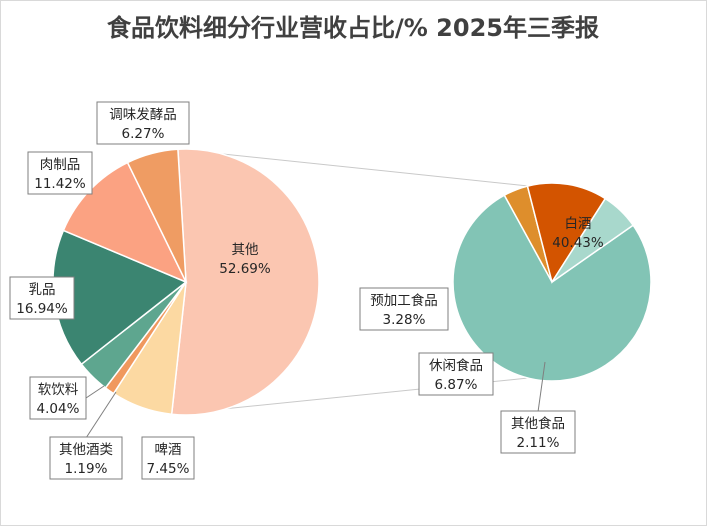 This screenshot has width=707, height=526. I want to click on label-value: 6.87%, so click(456, 385).